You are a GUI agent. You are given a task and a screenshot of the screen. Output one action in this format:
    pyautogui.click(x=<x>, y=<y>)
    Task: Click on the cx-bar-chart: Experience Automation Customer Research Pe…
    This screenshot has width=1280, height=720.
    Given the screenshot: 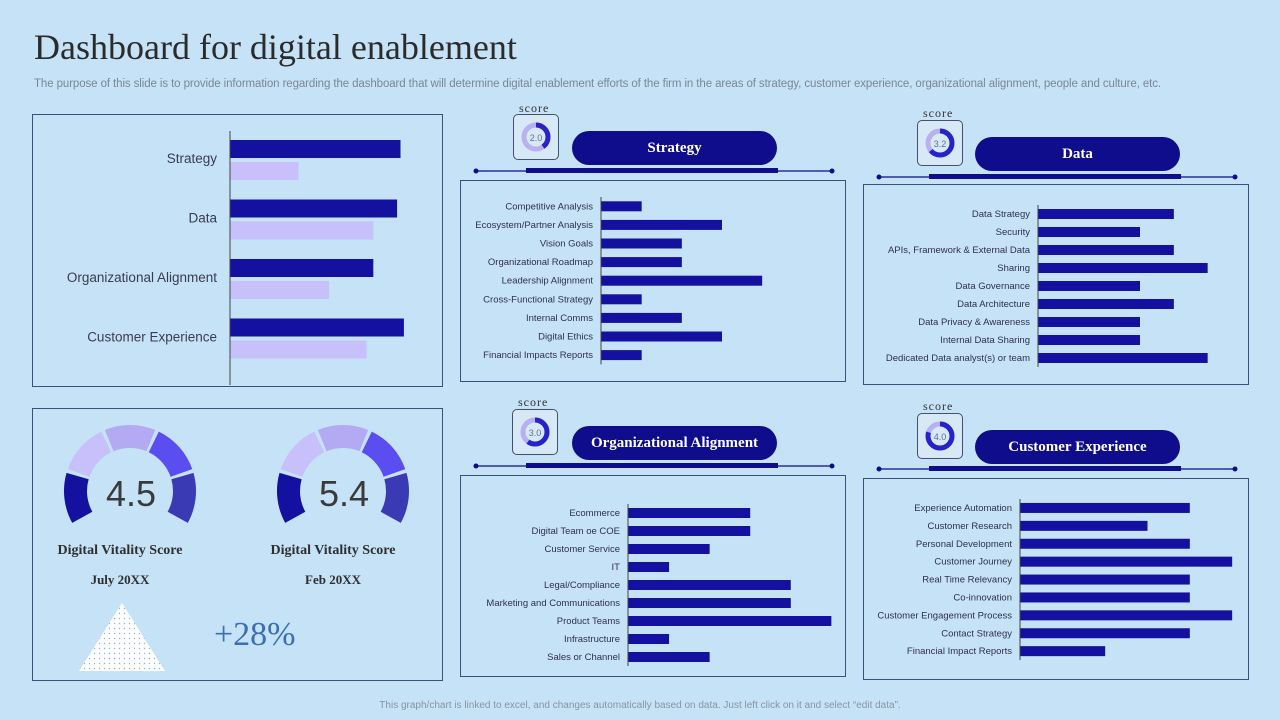 What is the action you would take?
    pyautogui.click(x=1057, y=580)
    